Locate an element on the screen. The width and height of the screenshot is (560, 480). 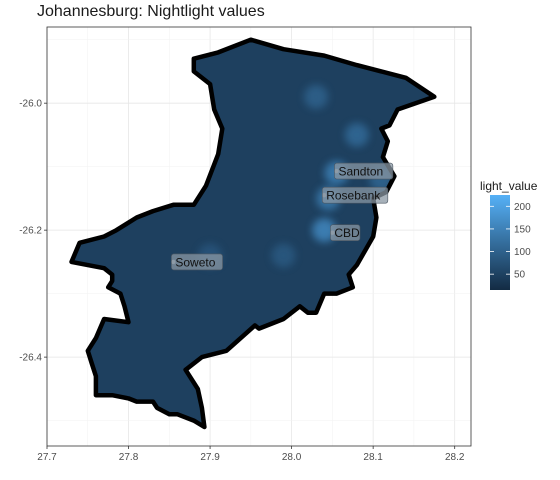
y-tick-label: -26.0 is located at coordinates (30, 104).